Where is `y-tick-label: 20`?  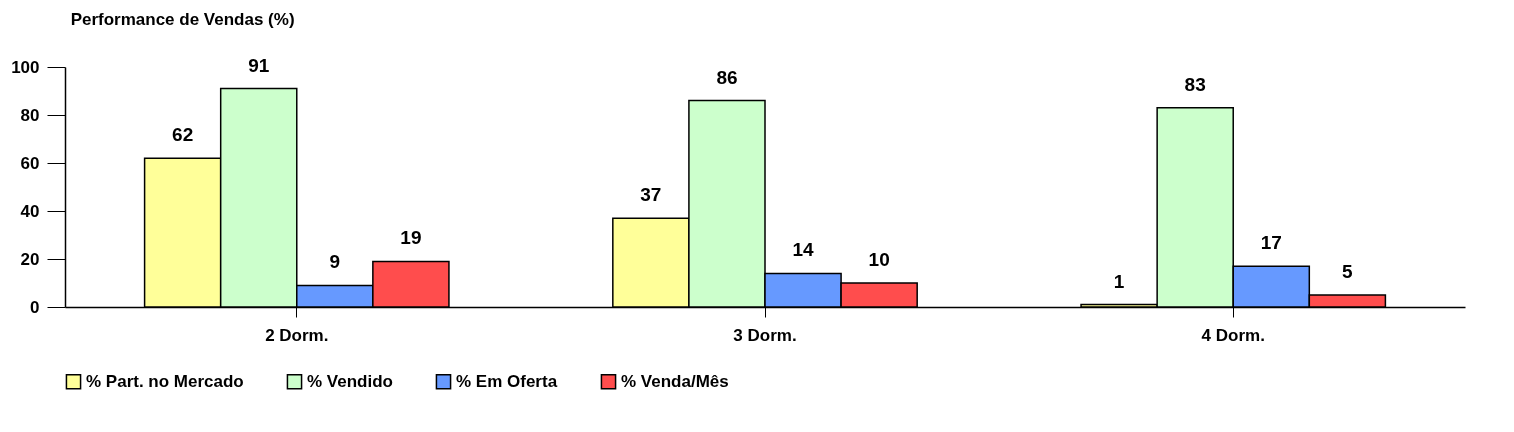
y-tick-label: 20 is located at coordinates (30, 259).